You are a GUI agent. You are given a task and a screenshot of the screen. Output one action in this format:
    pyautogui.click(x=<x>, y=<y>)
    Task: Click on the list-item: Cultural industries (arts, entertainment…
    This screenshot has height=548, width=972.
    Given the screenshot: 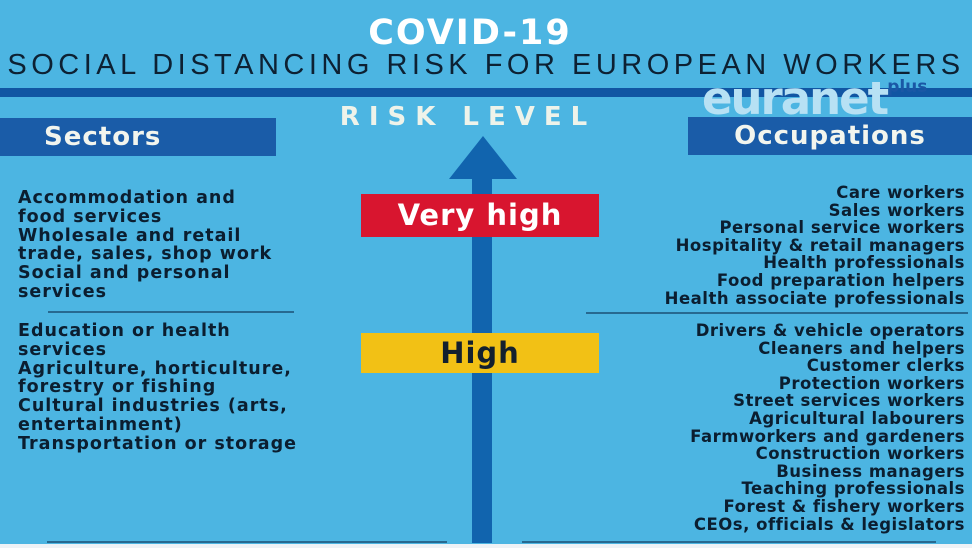 What is the action you would take?
    pyautogui.click(x=153, y=415)
    